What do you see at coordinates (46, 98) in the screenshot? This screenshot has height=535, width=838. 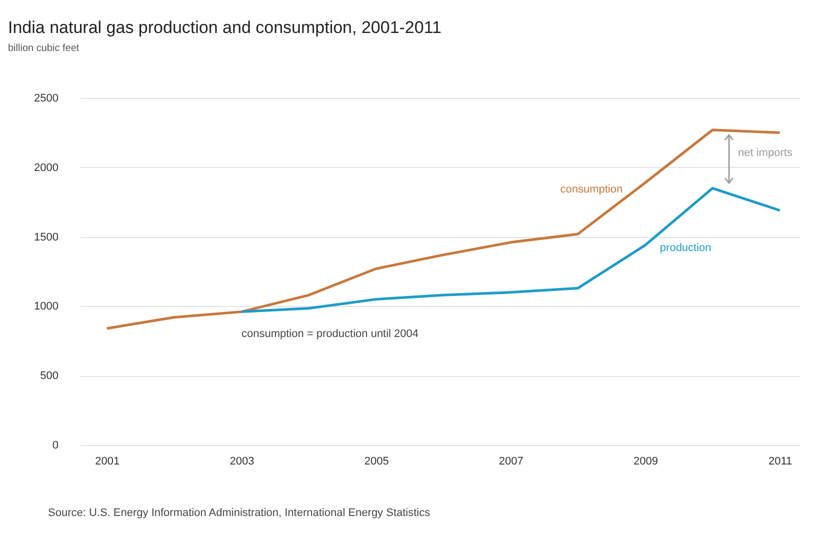 I see `y-tick-label: 2500` at bounding box center [46, 98].